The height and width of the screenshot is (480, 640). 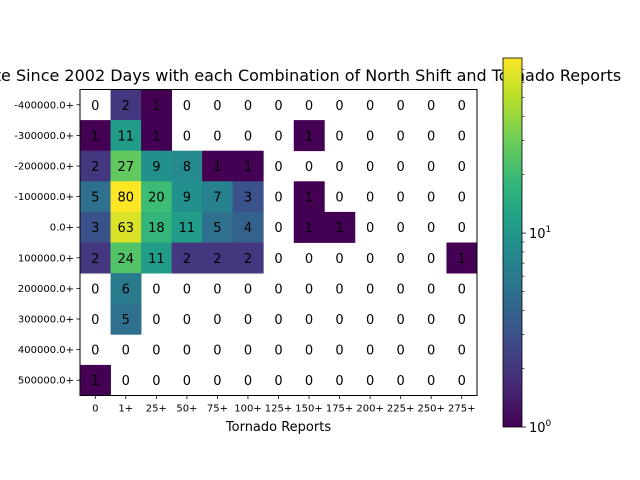 I want to click on x-tick-label: 25+, so click(x=156, y=409).